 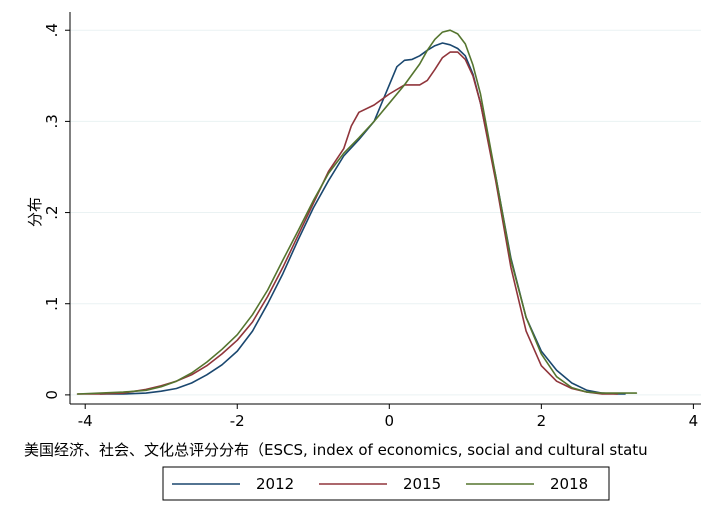 What do you see at coordinates (390, 421) in the screenshot?
I see `x-tick-label: 0` at bounding box center [390, 421].